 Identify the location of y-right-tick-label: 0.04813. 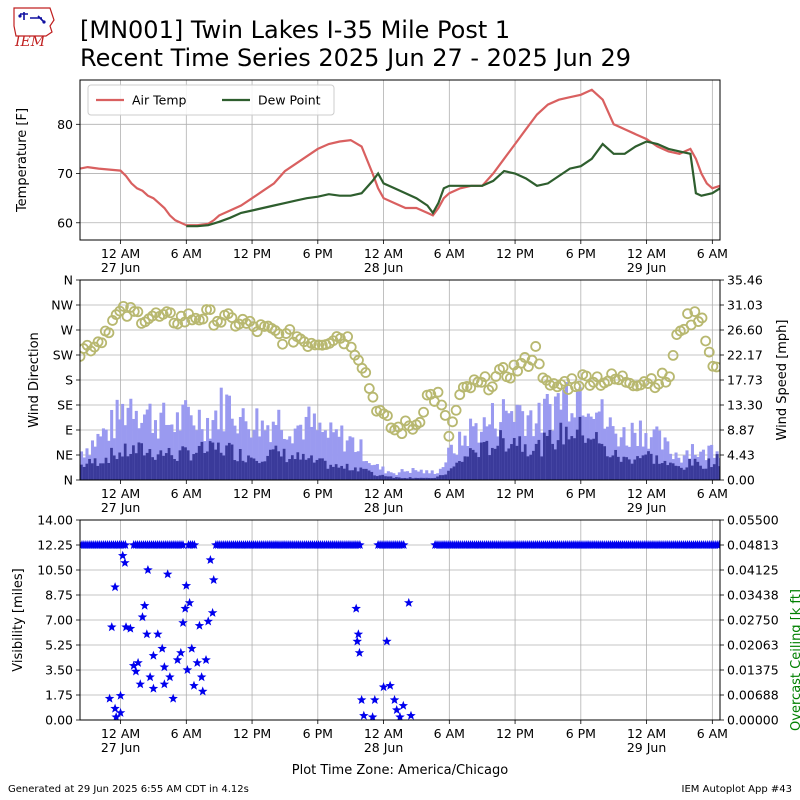
(753, 545).